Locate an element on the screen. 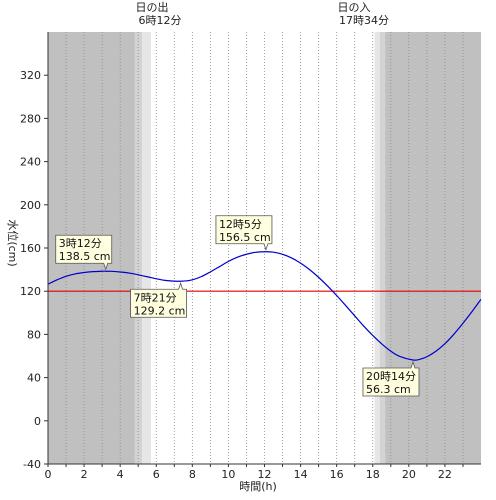 The height and width of the screenshot is (500, 496). callout-level: 56.3 cm is located at coordinates (388, 389).